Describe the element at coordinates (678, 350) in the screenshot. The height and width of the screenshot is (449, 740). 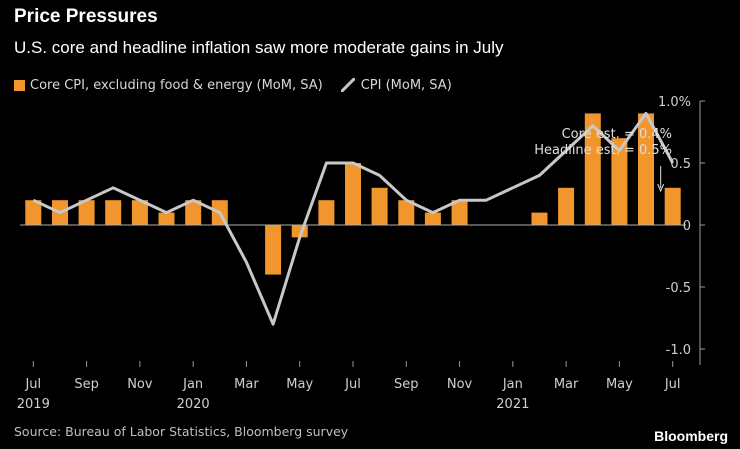
I see `y-tick-label: -1.0` at that location.